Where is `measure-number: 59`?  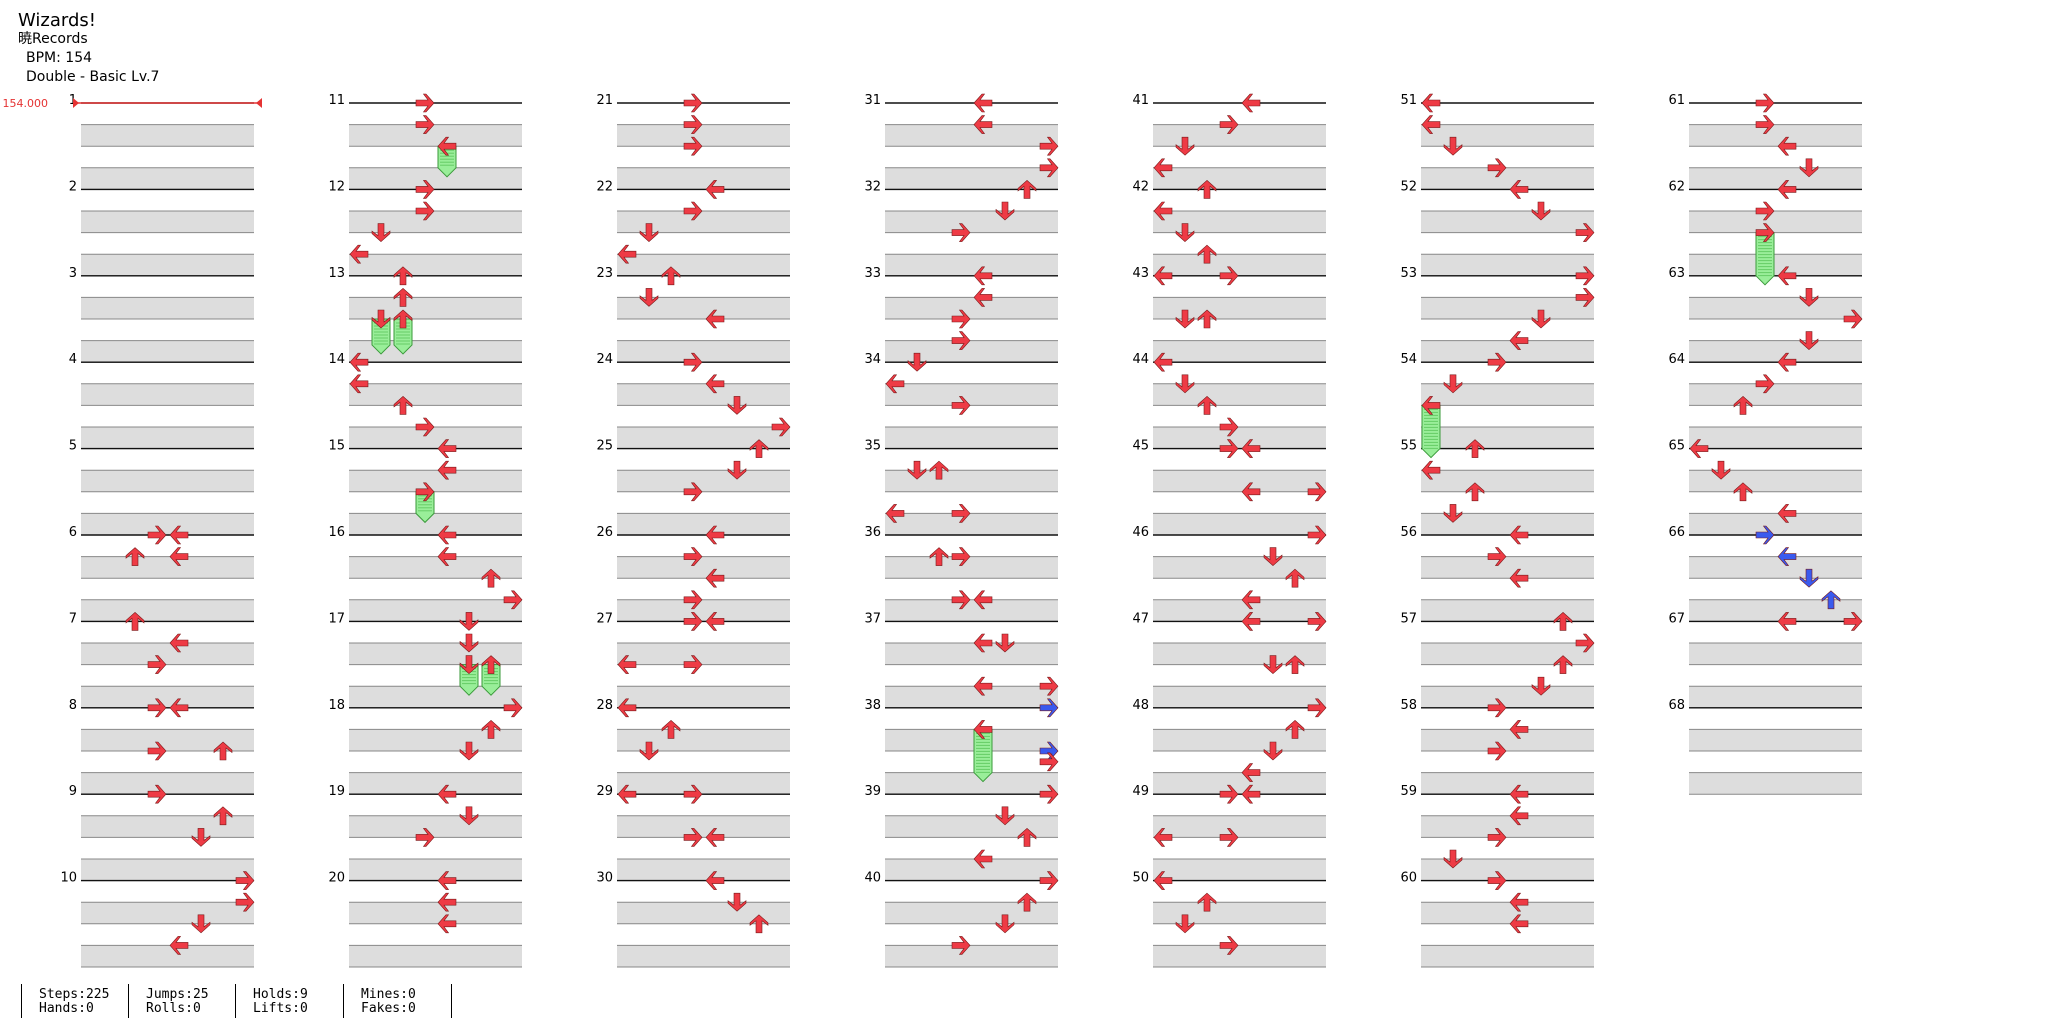 measure-number: 59 is located at coordinates (1408, 791).